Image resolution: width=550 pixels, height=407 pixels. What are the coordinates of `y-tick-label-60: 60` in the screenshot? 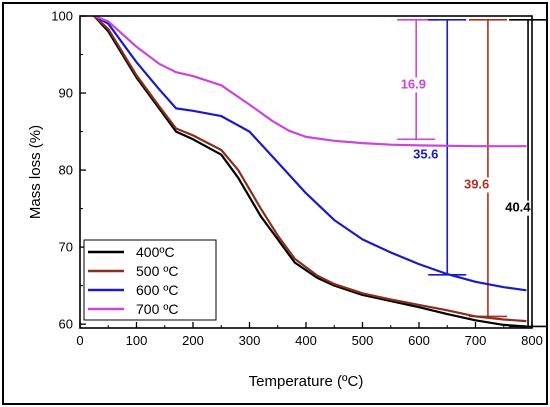 It's located at (66, 324).